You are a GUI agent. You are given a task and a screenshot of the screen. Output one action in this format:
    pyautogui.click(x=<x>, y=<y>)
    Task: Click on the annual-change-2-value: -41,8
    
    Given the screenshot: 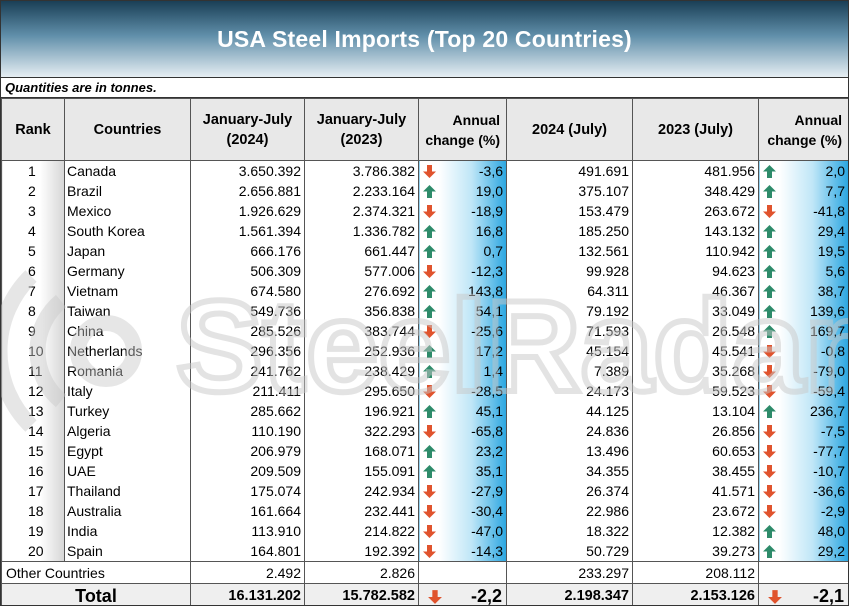 What is the action you would take?
    pyautogui.click(x=829, y=211)
    